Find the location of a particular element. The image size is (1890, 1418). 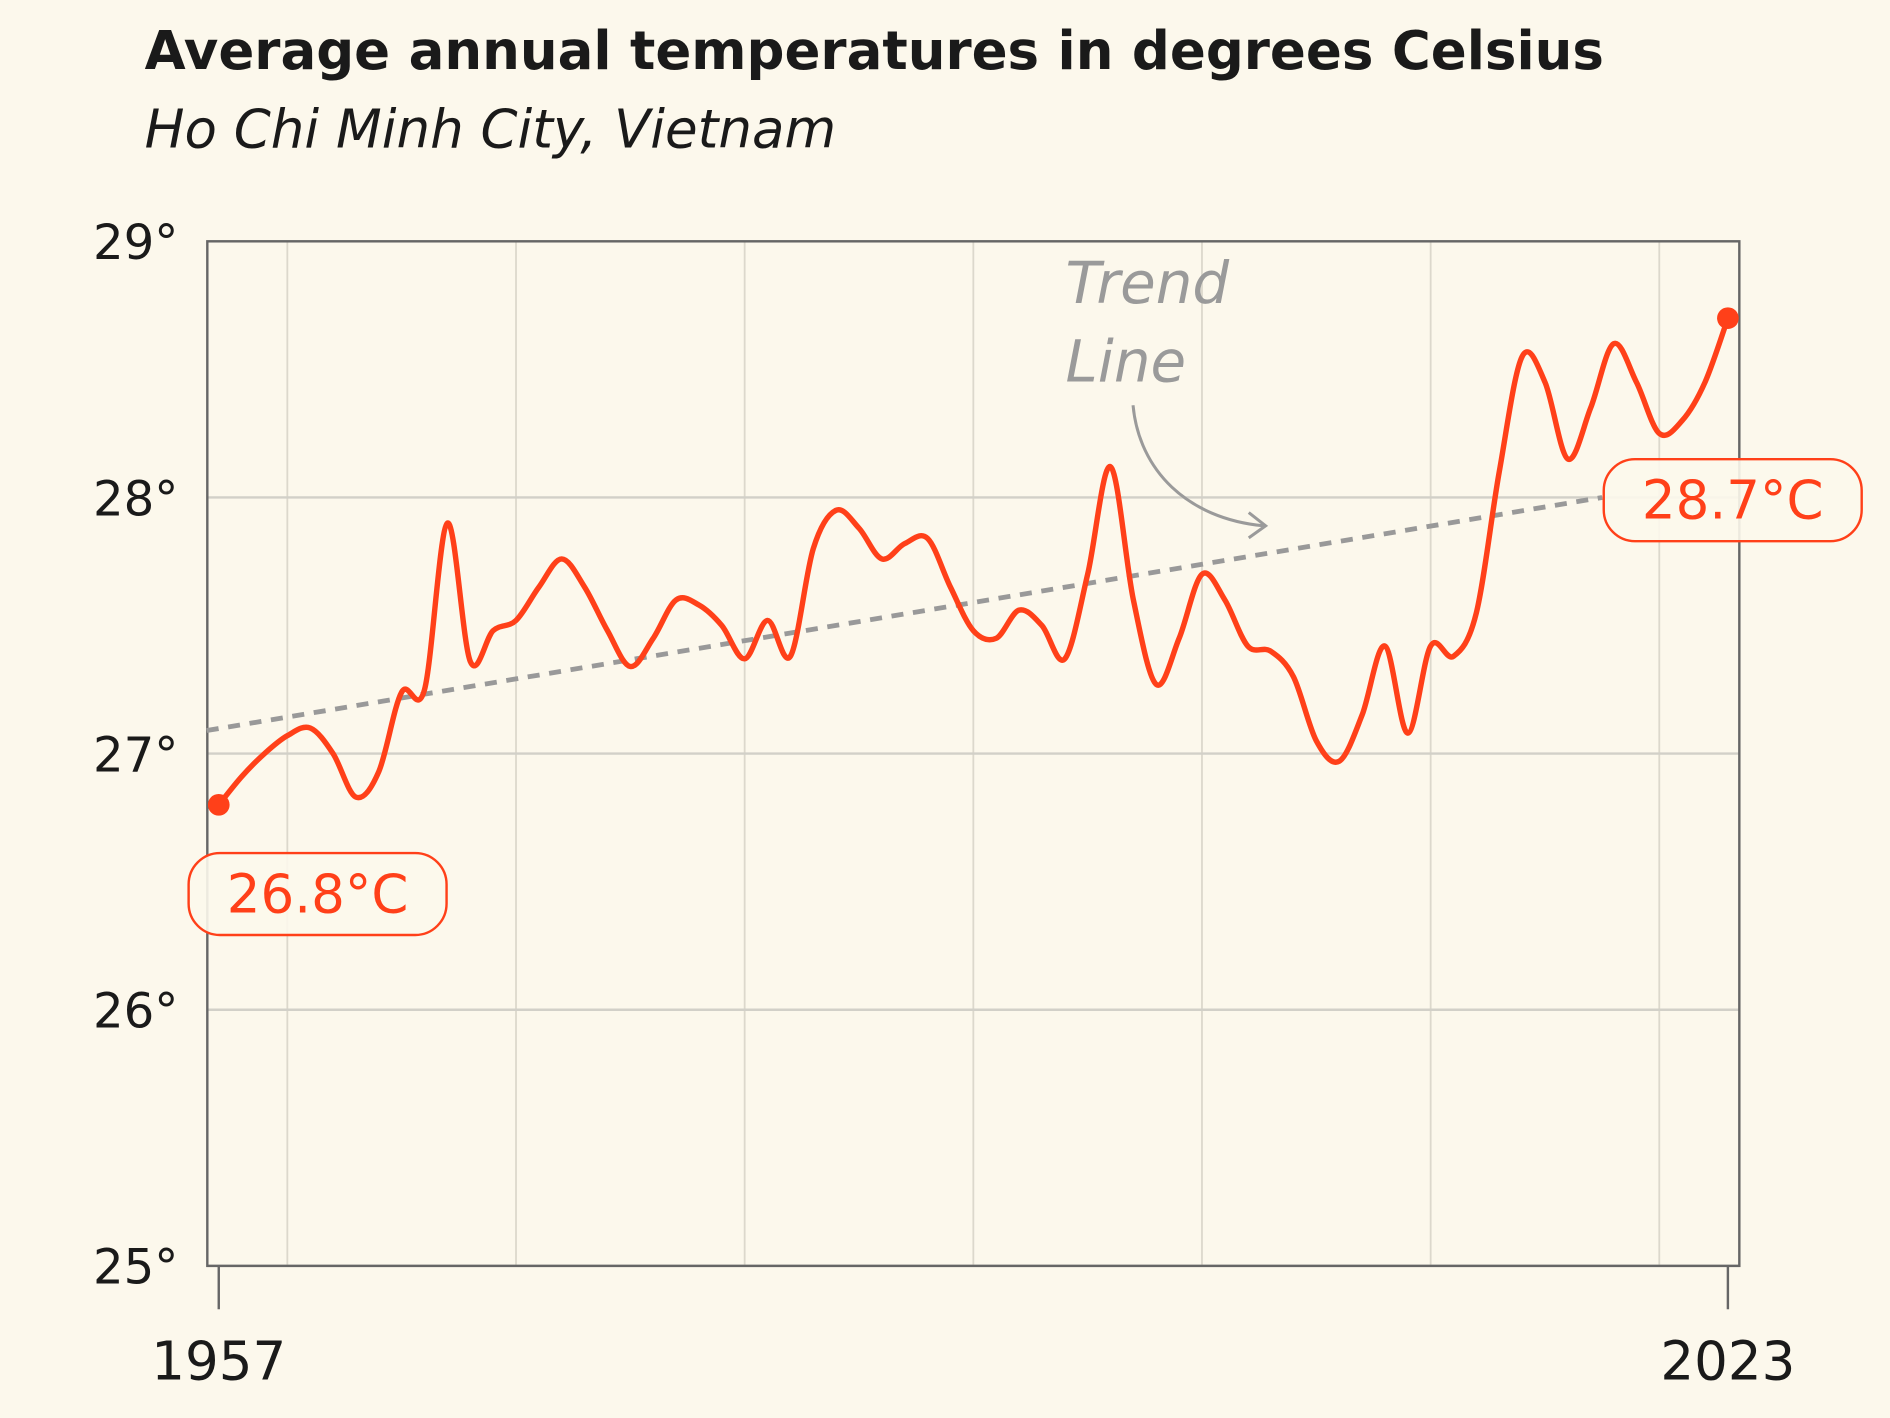

annotation: Line is located at coordinates (1126, 362).